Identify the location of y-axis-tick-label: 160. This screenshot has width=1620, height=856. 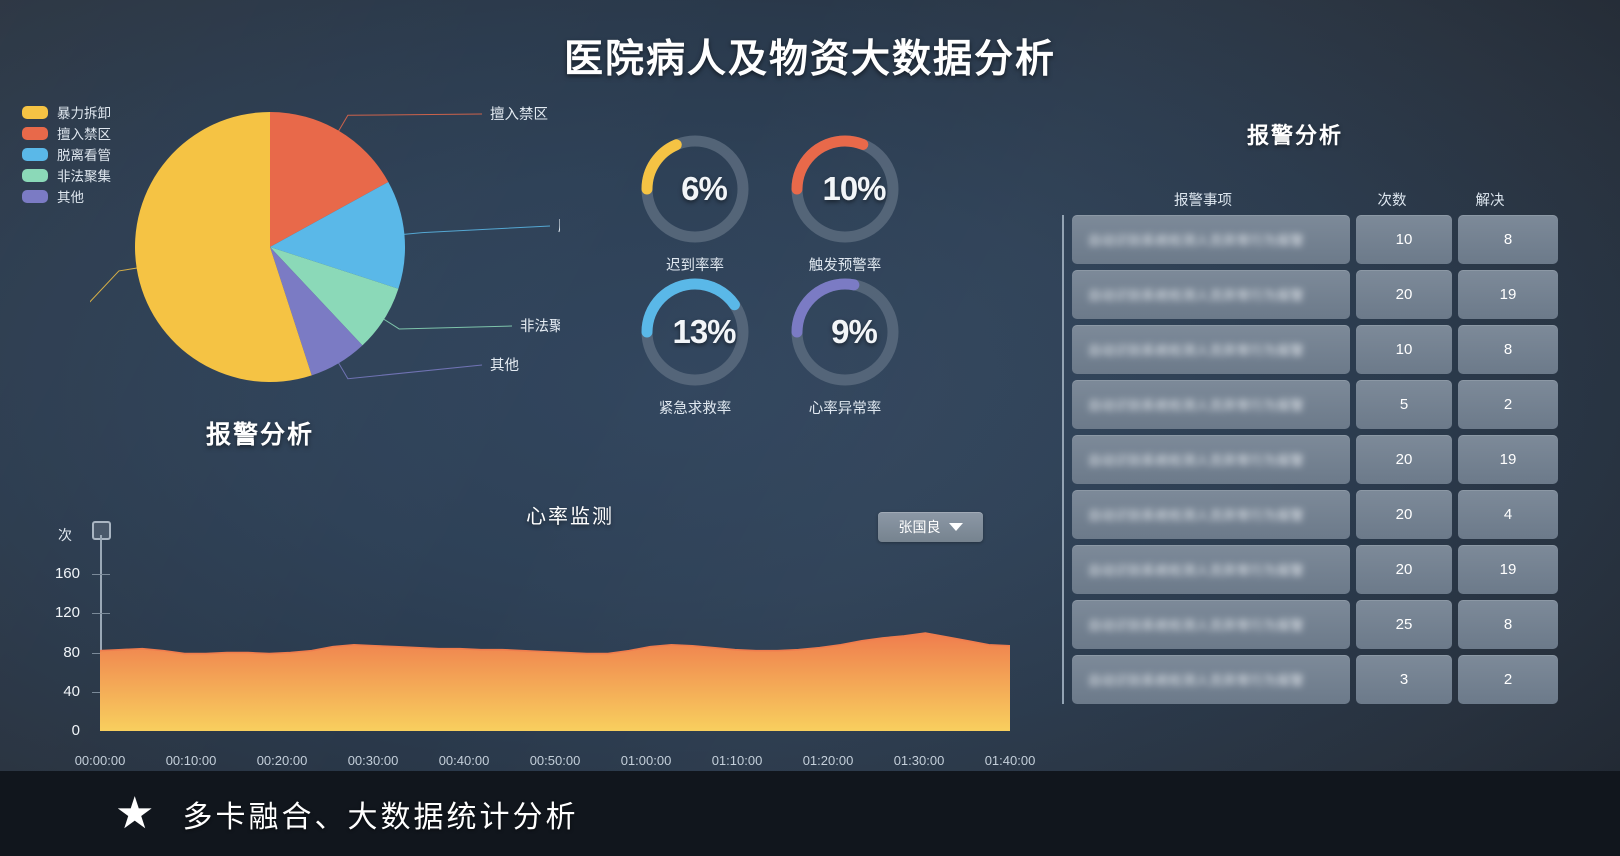
(67, 574).